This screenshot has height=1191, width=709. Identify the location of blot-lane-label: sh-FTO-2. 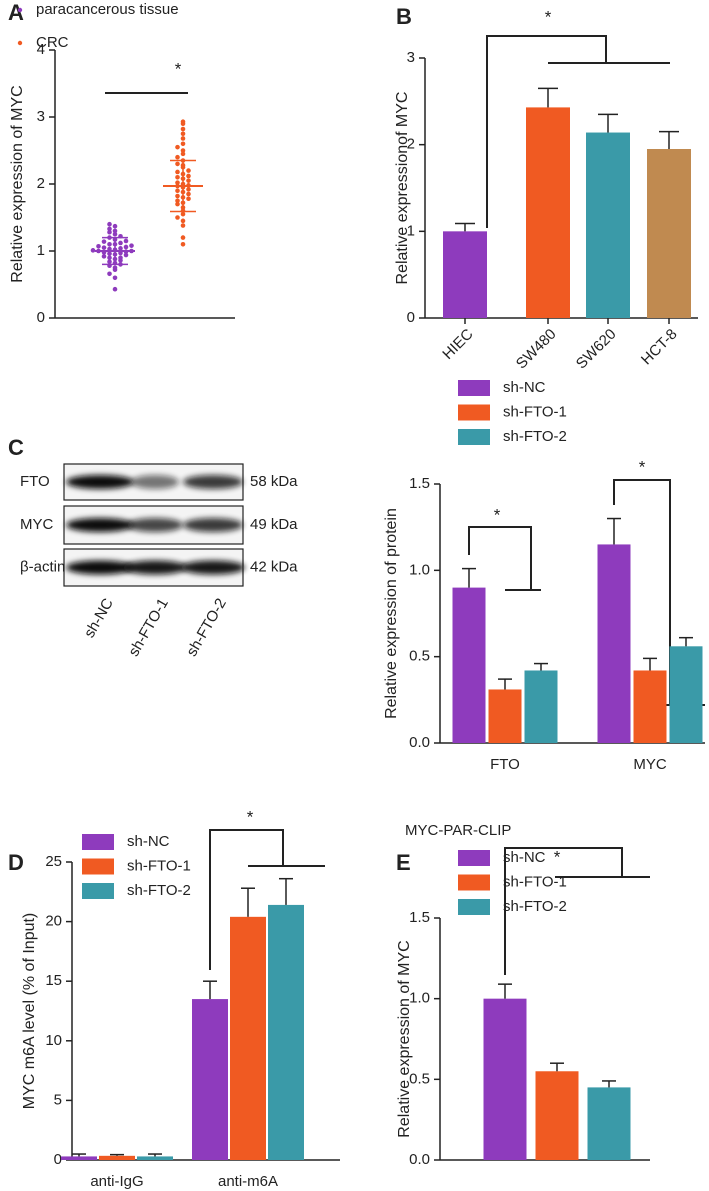
(206, 627).